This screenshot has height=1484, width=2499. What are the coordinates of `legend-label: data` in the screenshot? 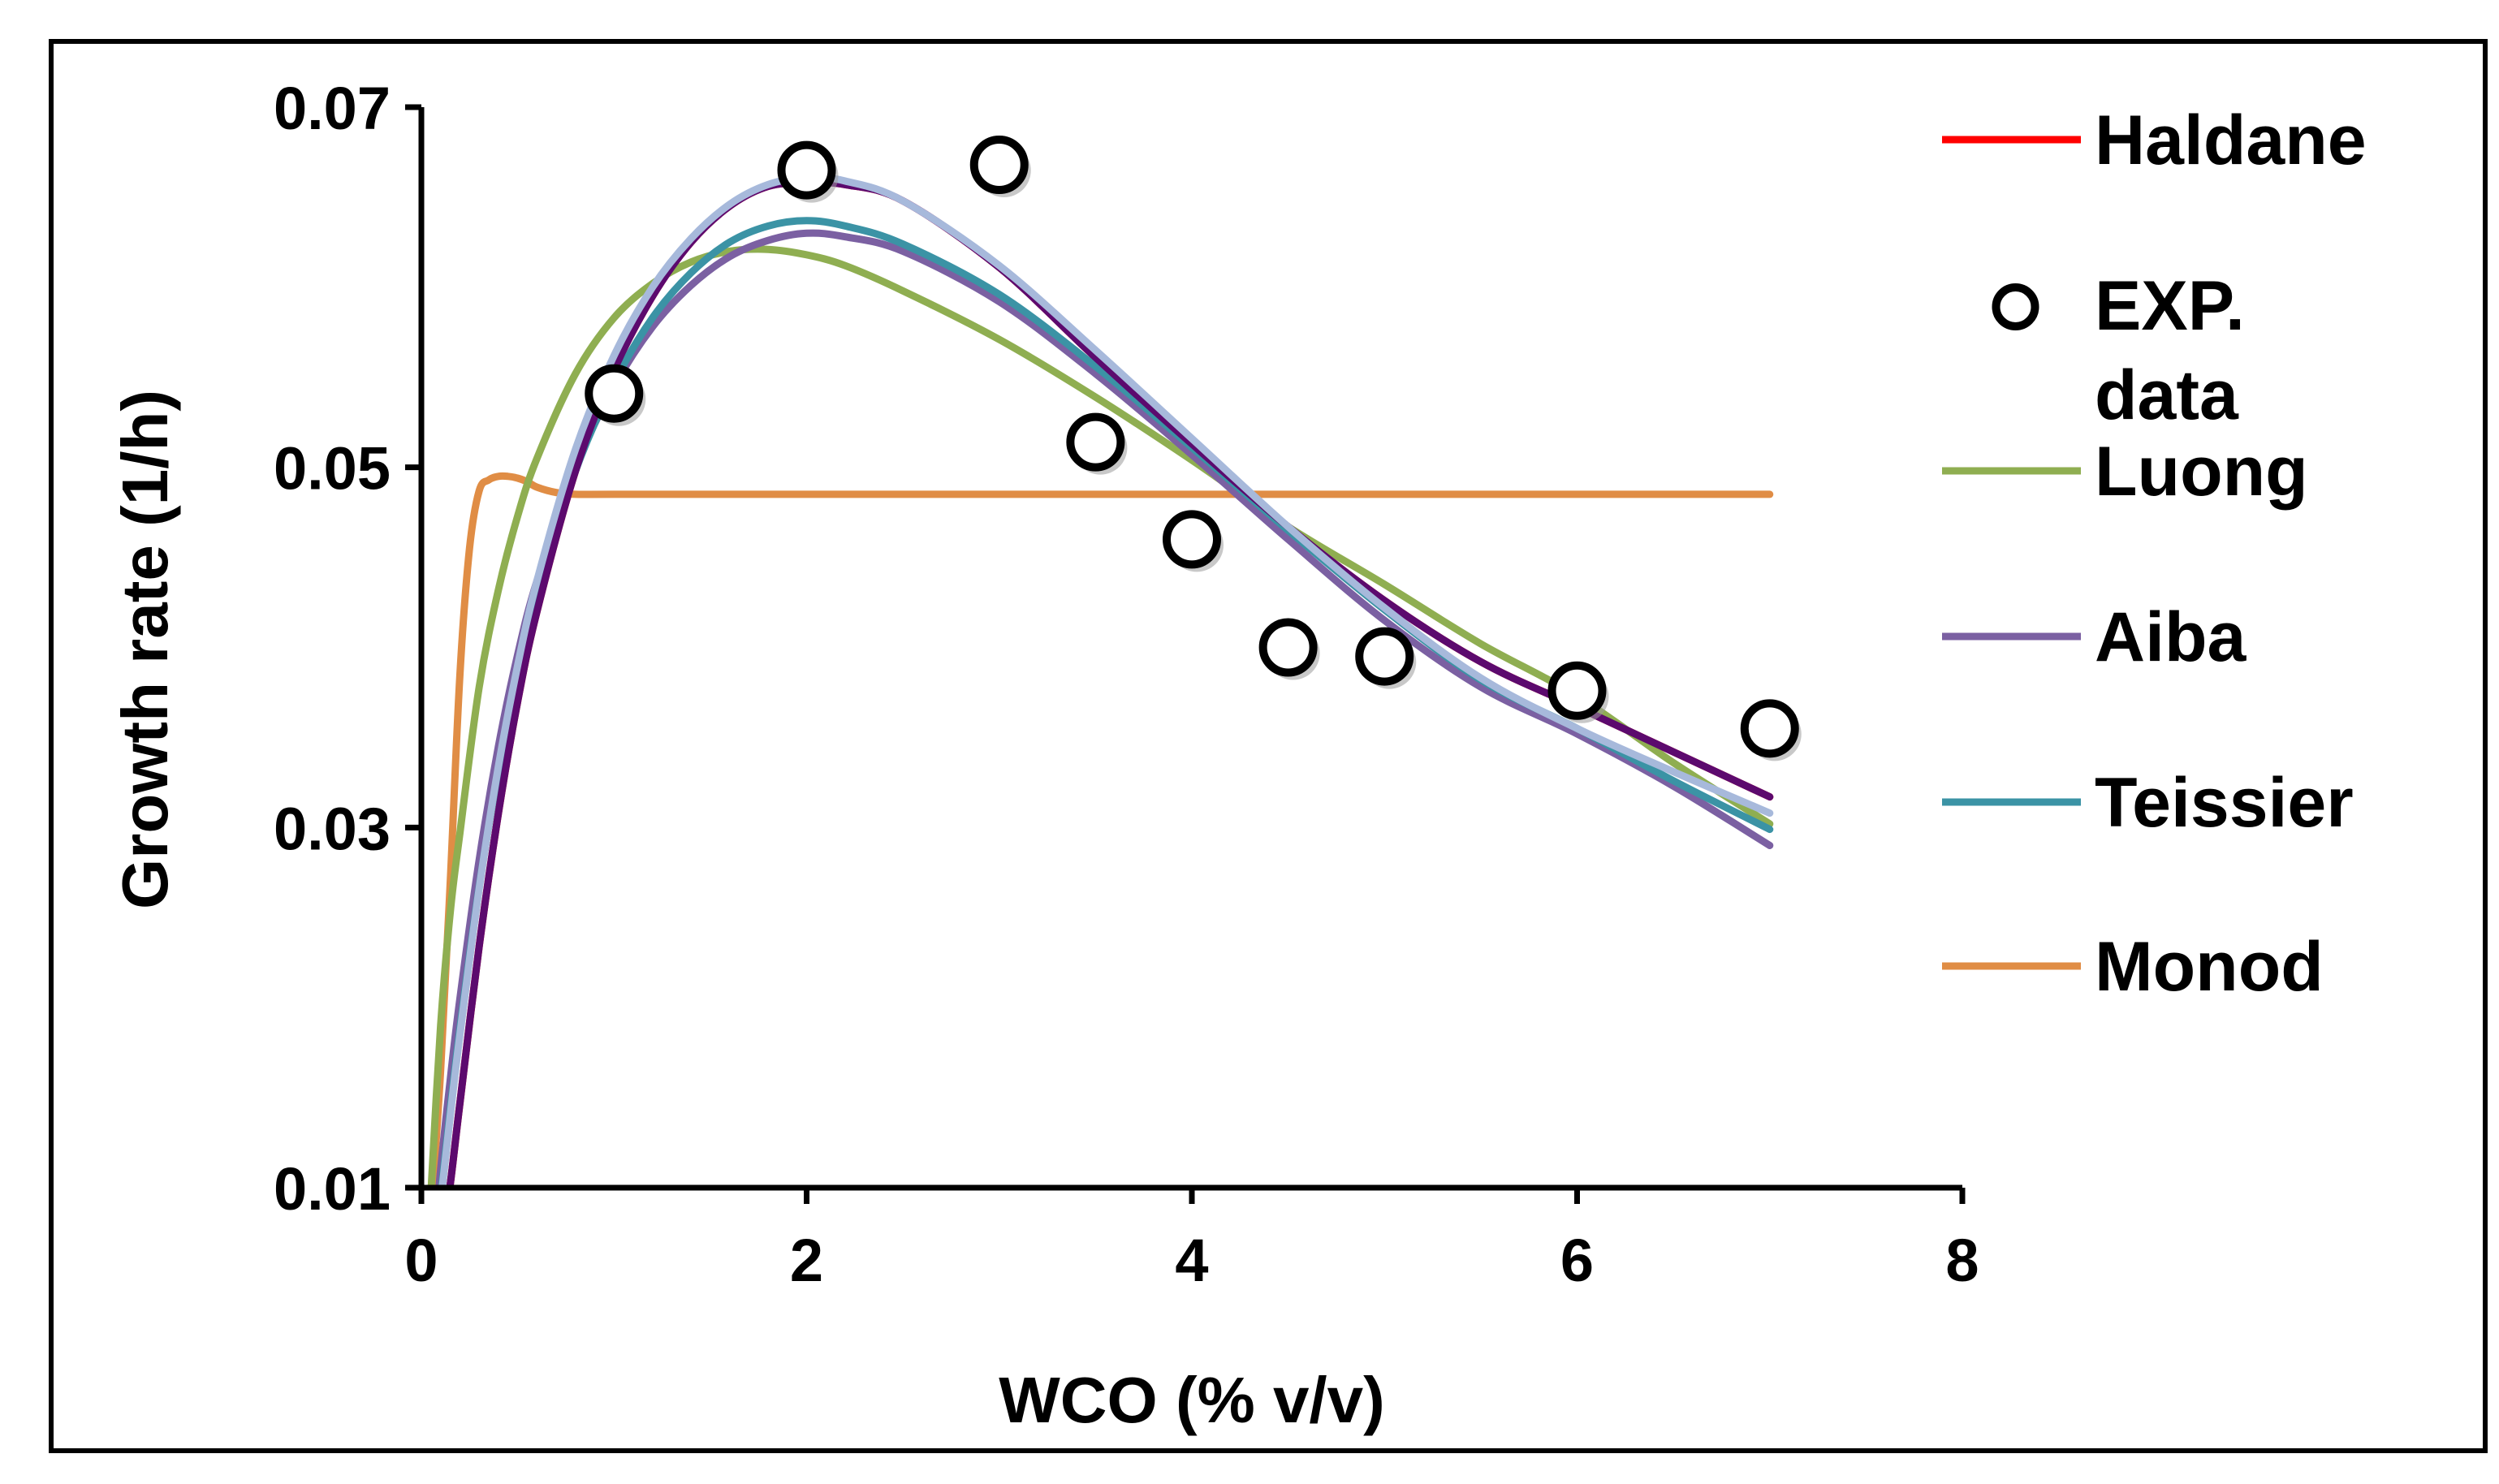 It's located at (2167, 395).